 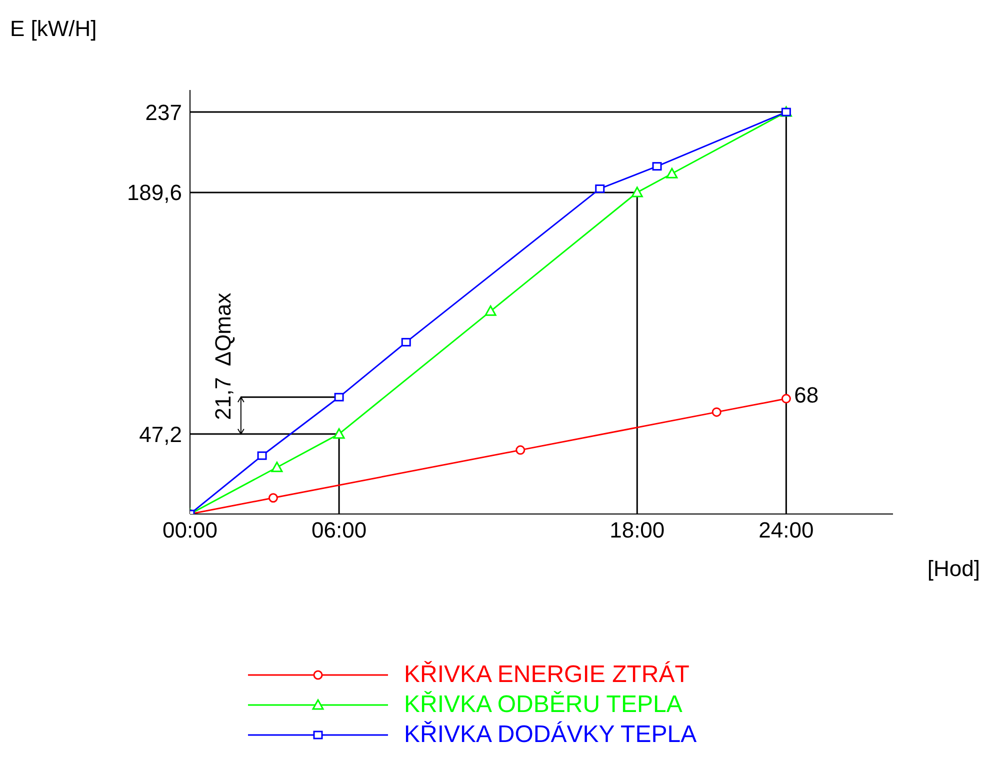 I want to click on y-tick-label: 189,6, so click(x=154, y=193).